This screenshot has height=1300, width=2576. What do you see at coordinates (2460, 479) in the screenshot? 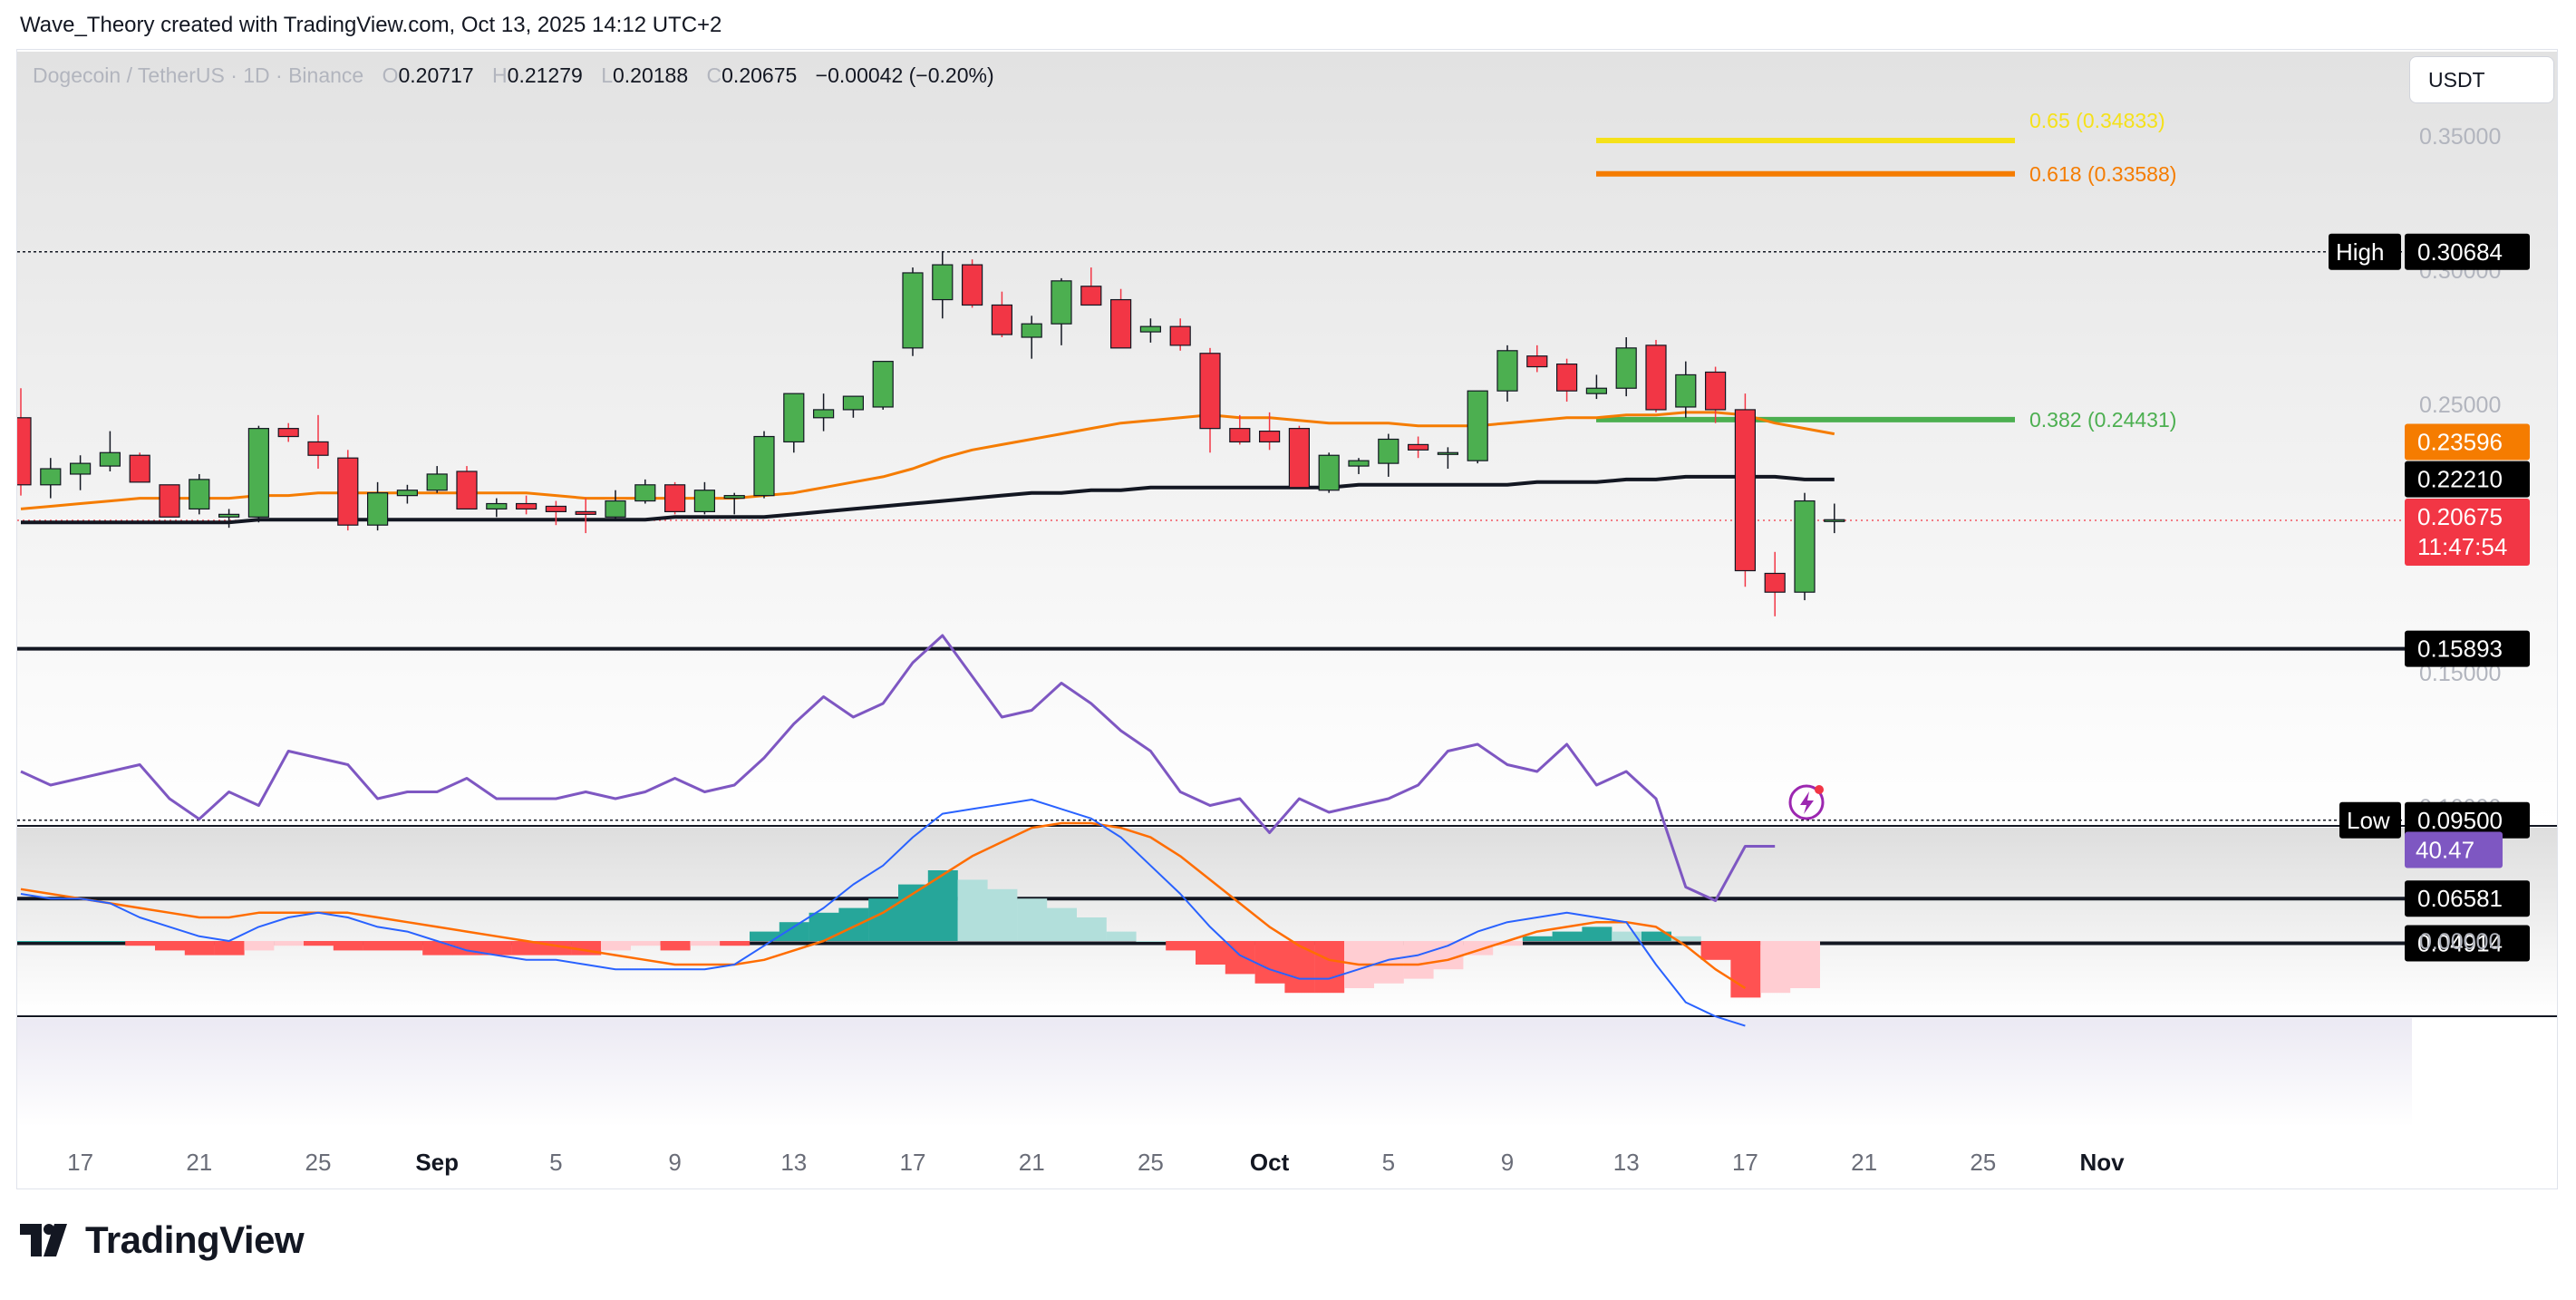
I see `price-tag-value: 0.22210` at bounding box center [2460, 479].